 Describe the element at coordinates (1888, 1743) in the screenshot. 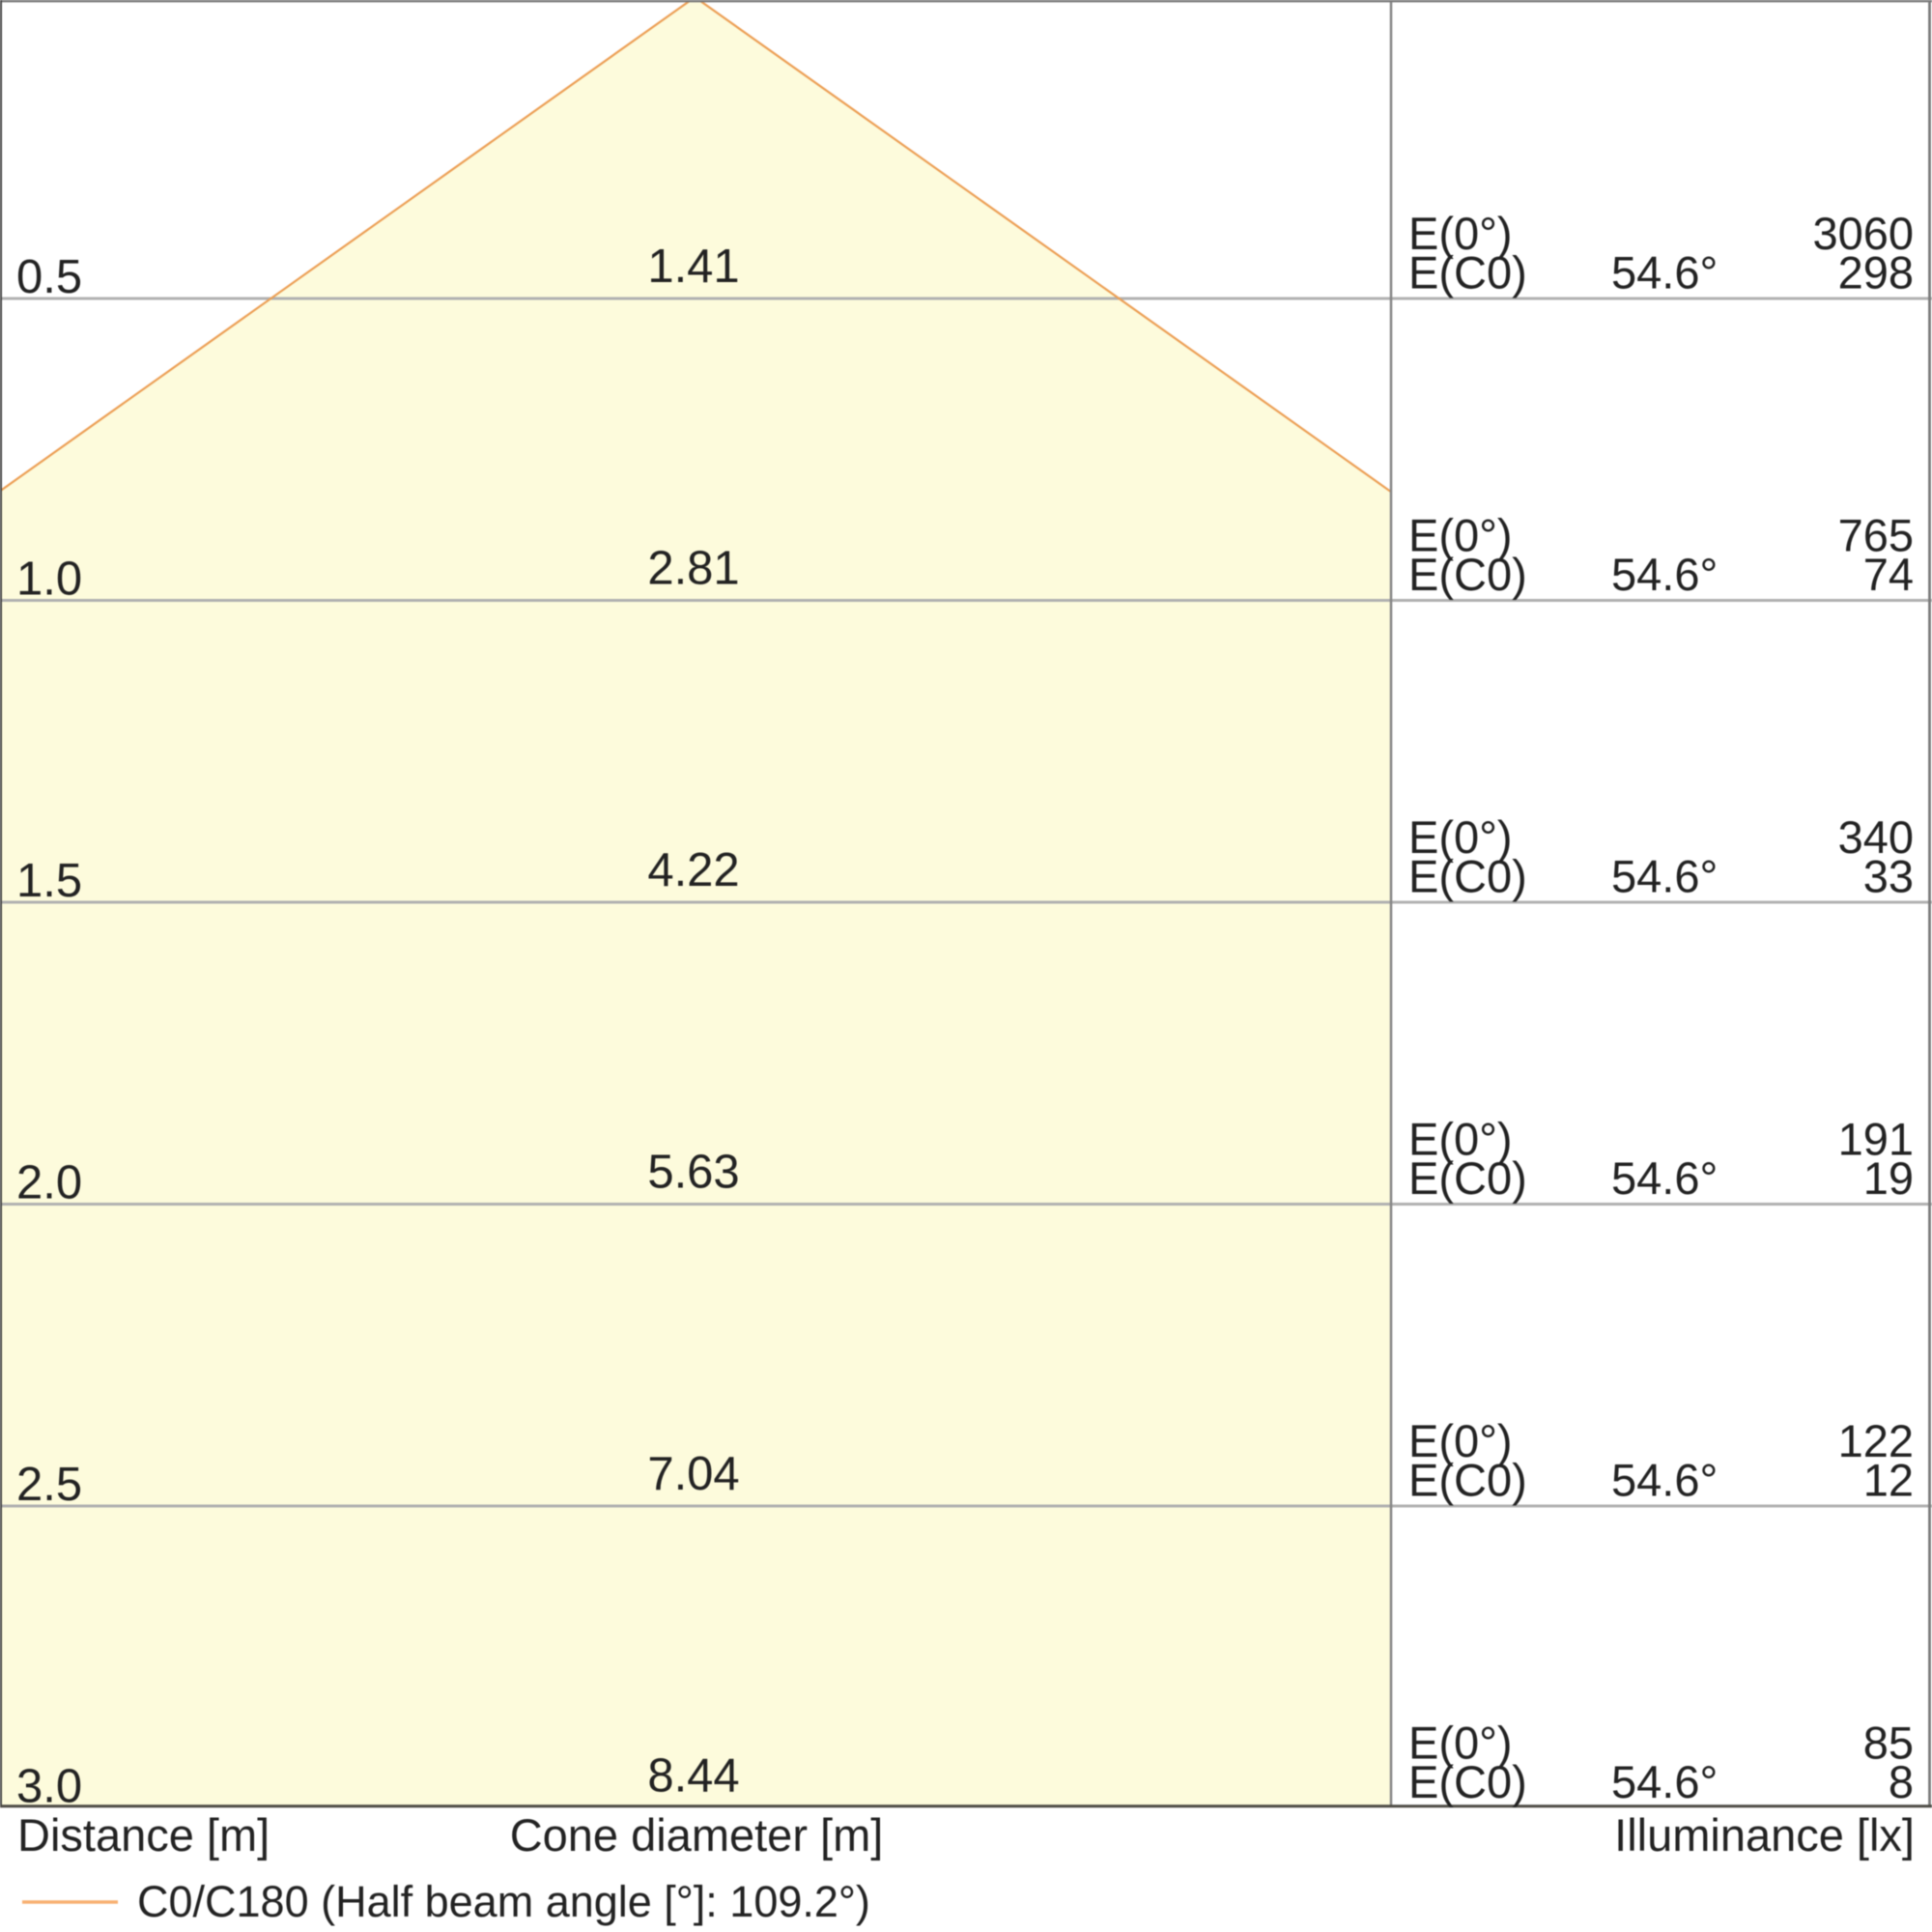

I see `svg-text: 85` at that location.